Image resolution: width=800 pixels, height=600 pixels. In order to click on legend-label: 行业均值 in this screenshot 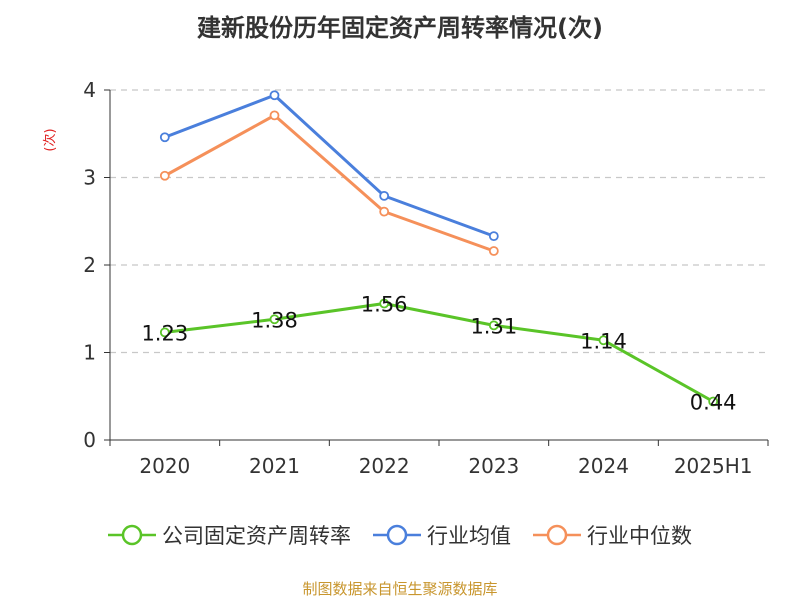, I will do `click(469, 536)`.